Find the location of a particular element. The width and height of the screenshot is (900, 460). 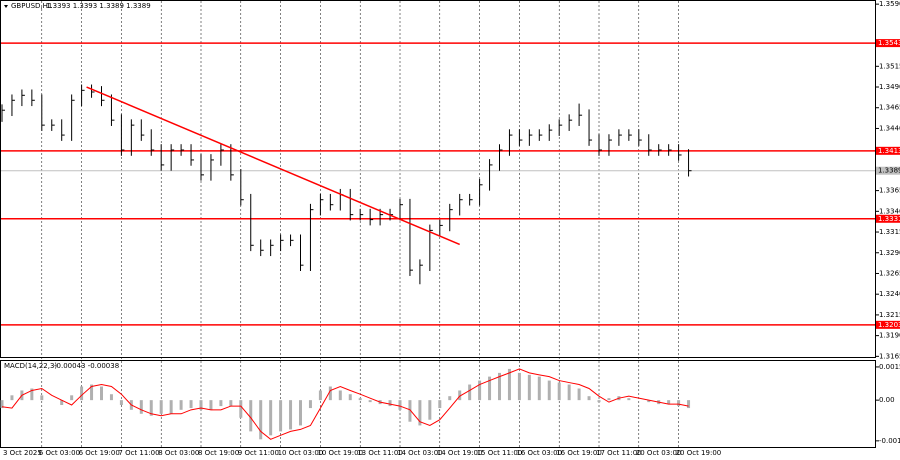

x-tick-label: 14 Oct 03:00 is located at coordinates (420, 453).